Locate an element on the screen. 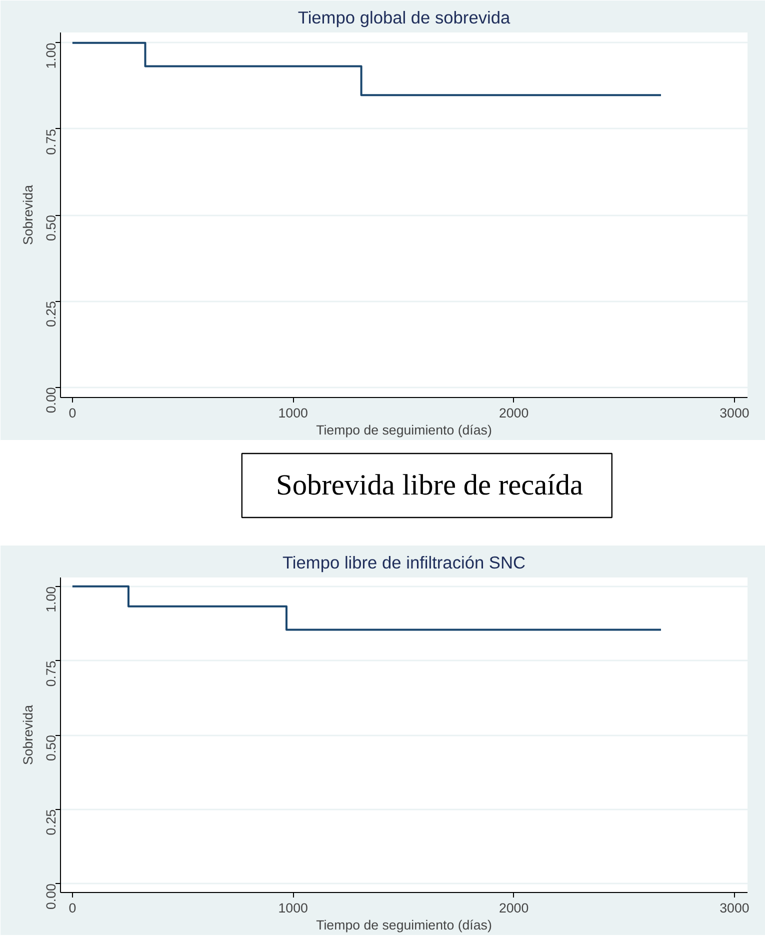 Image resolution: width=765 pixels, height=941 pixels. chart-title: Tiempo libre de infiltración SNC is located at coordinates (404, 562).